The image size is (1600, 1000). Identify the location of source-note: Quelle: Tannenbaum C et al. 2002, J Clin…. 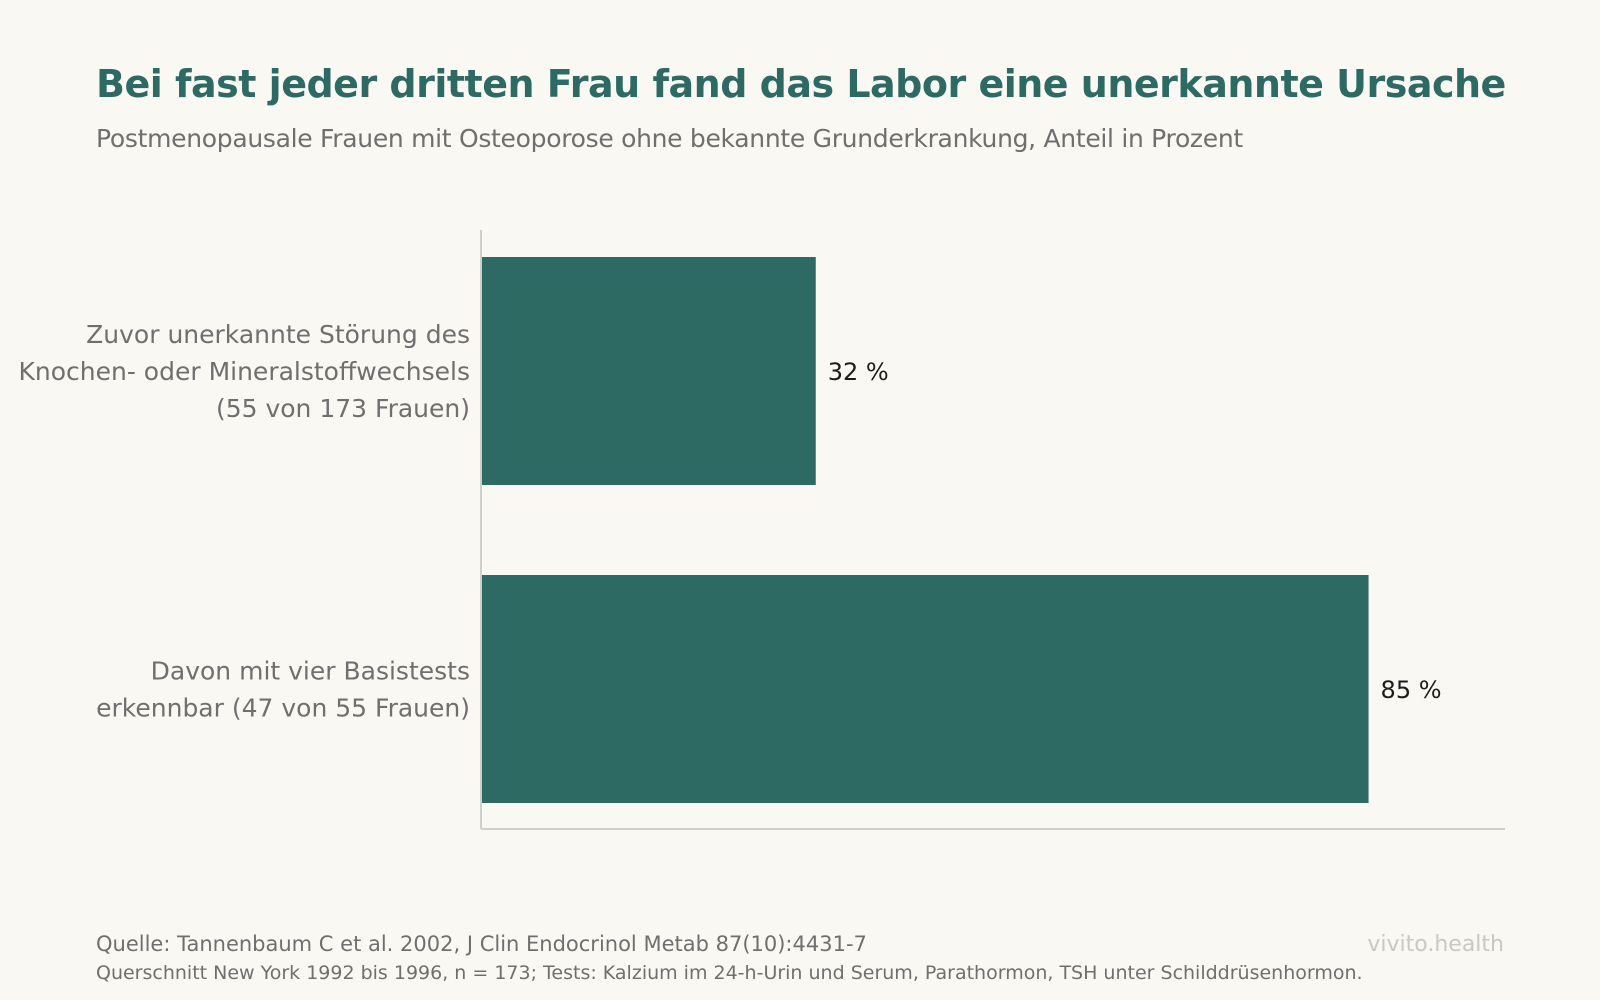
(481, 944).